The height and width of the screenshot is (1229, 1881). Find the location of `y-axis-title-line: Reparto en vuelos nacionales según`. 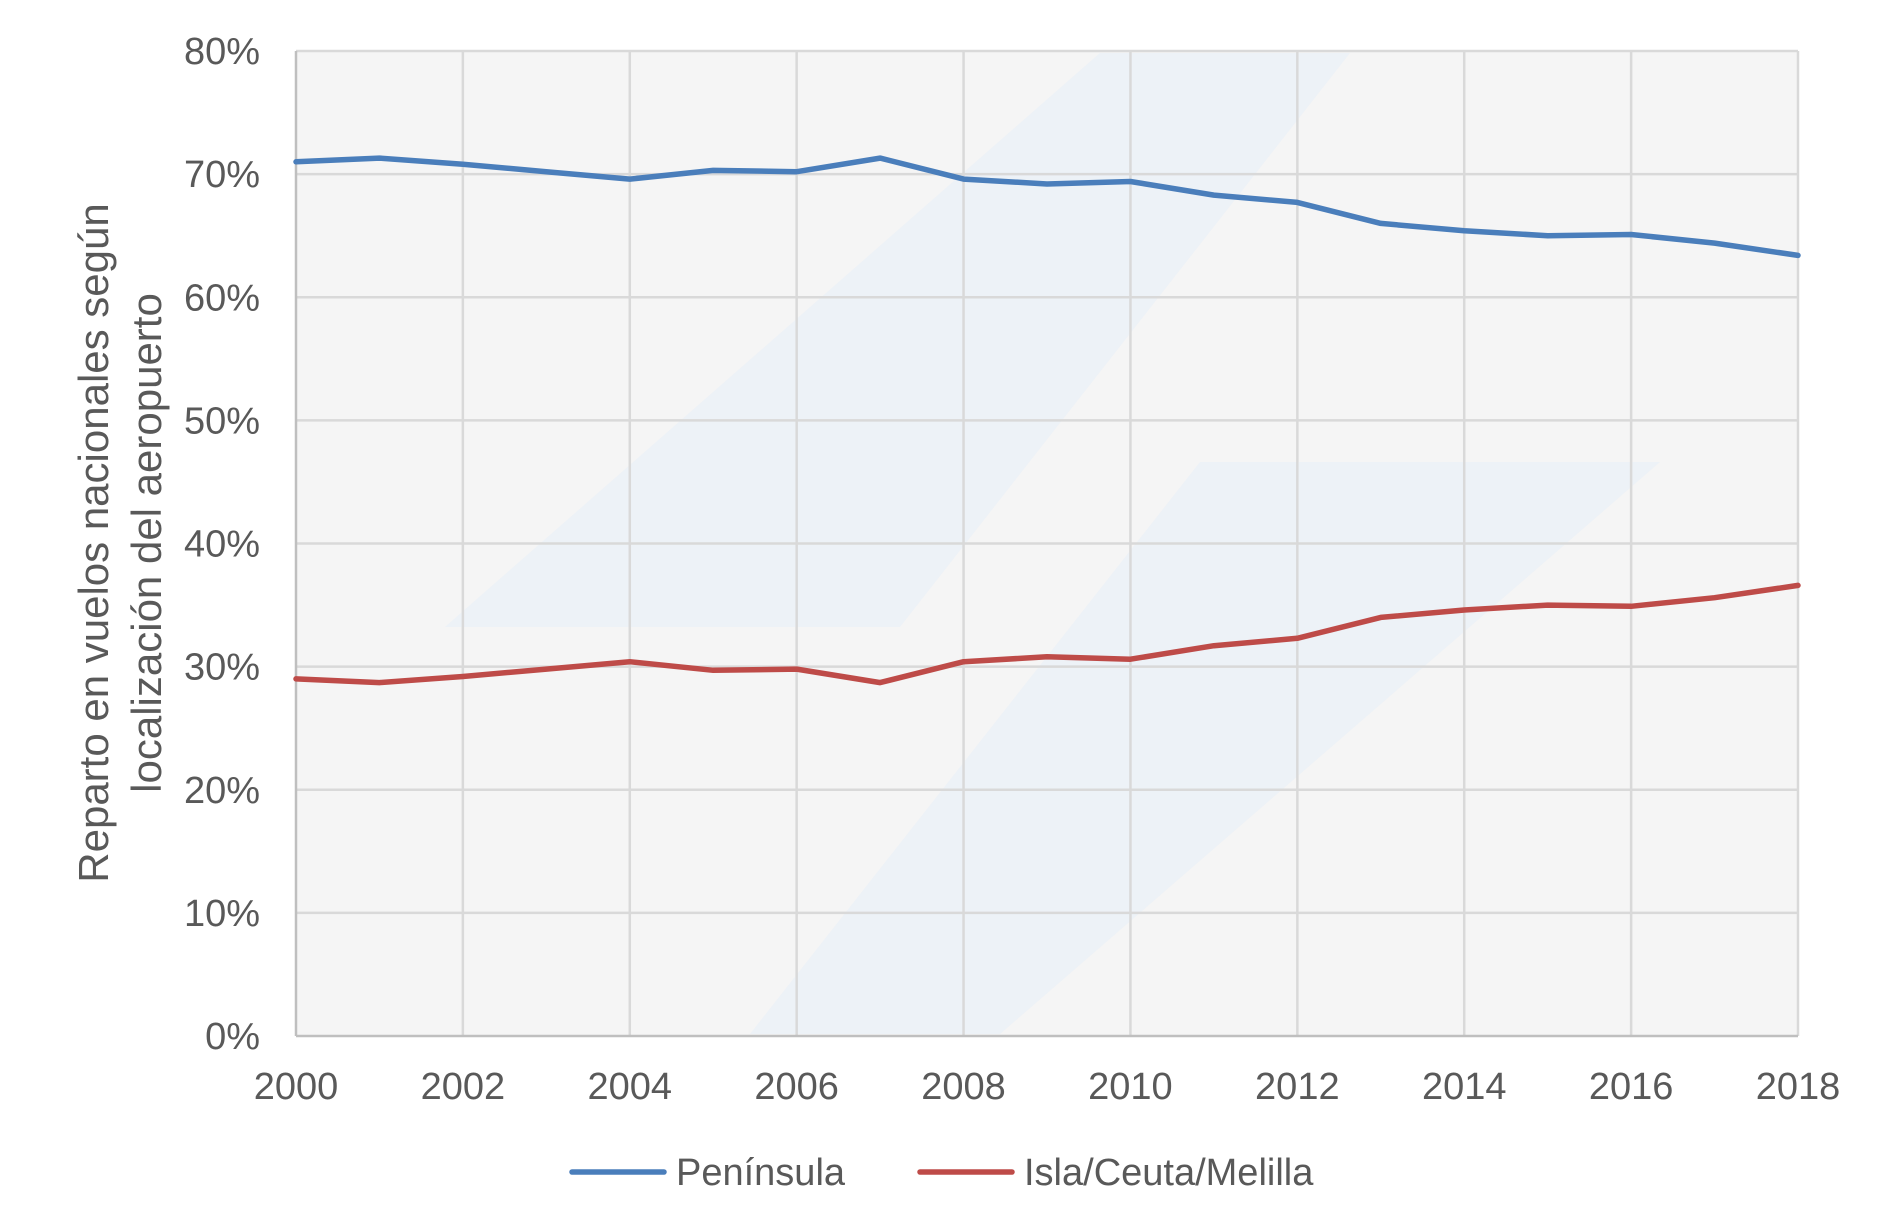

y-axis-title-line: Reparto en vuelos nacionales según is located at coordinates (93, 542).